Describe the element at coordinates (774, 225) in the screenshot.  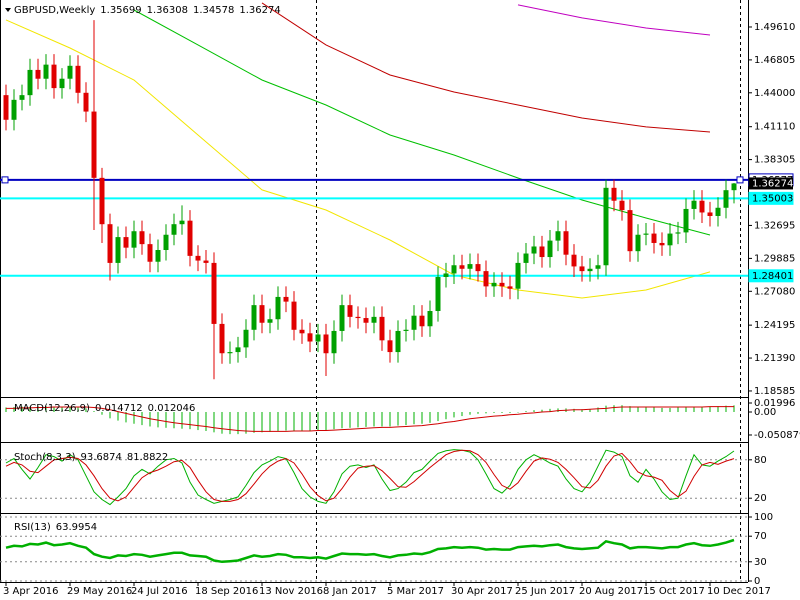
I see `y-tick-label: 1.32695` at that location.